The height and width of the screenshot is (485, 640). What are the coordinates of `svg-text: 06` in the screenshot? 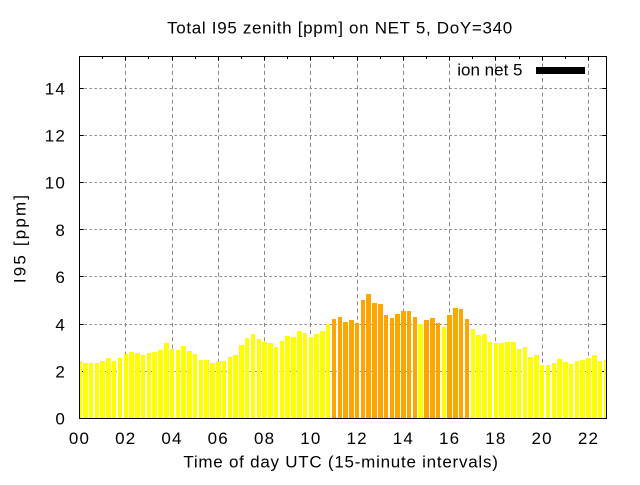 It's located at (218, 438).